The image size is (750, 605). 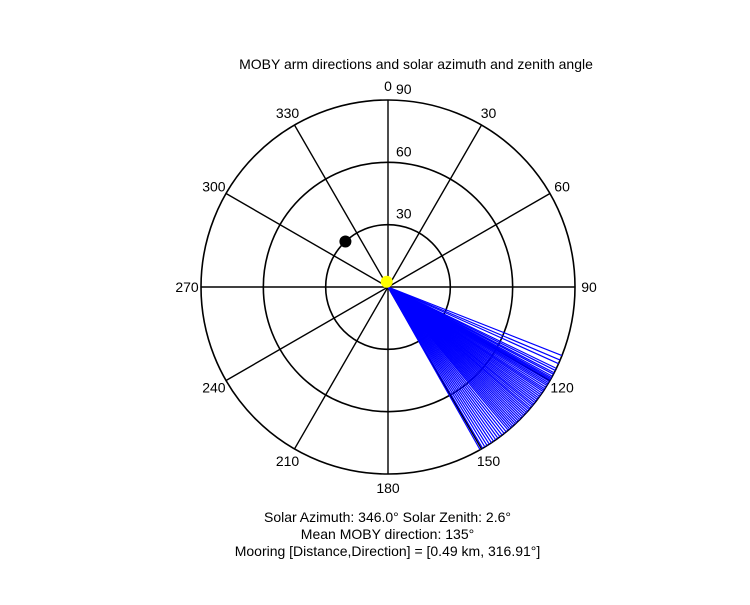 I want to click on caption-solar: Solar Azimuth: 346.0° Solar Zenith: 2.6°, so click(x=387, y=517).